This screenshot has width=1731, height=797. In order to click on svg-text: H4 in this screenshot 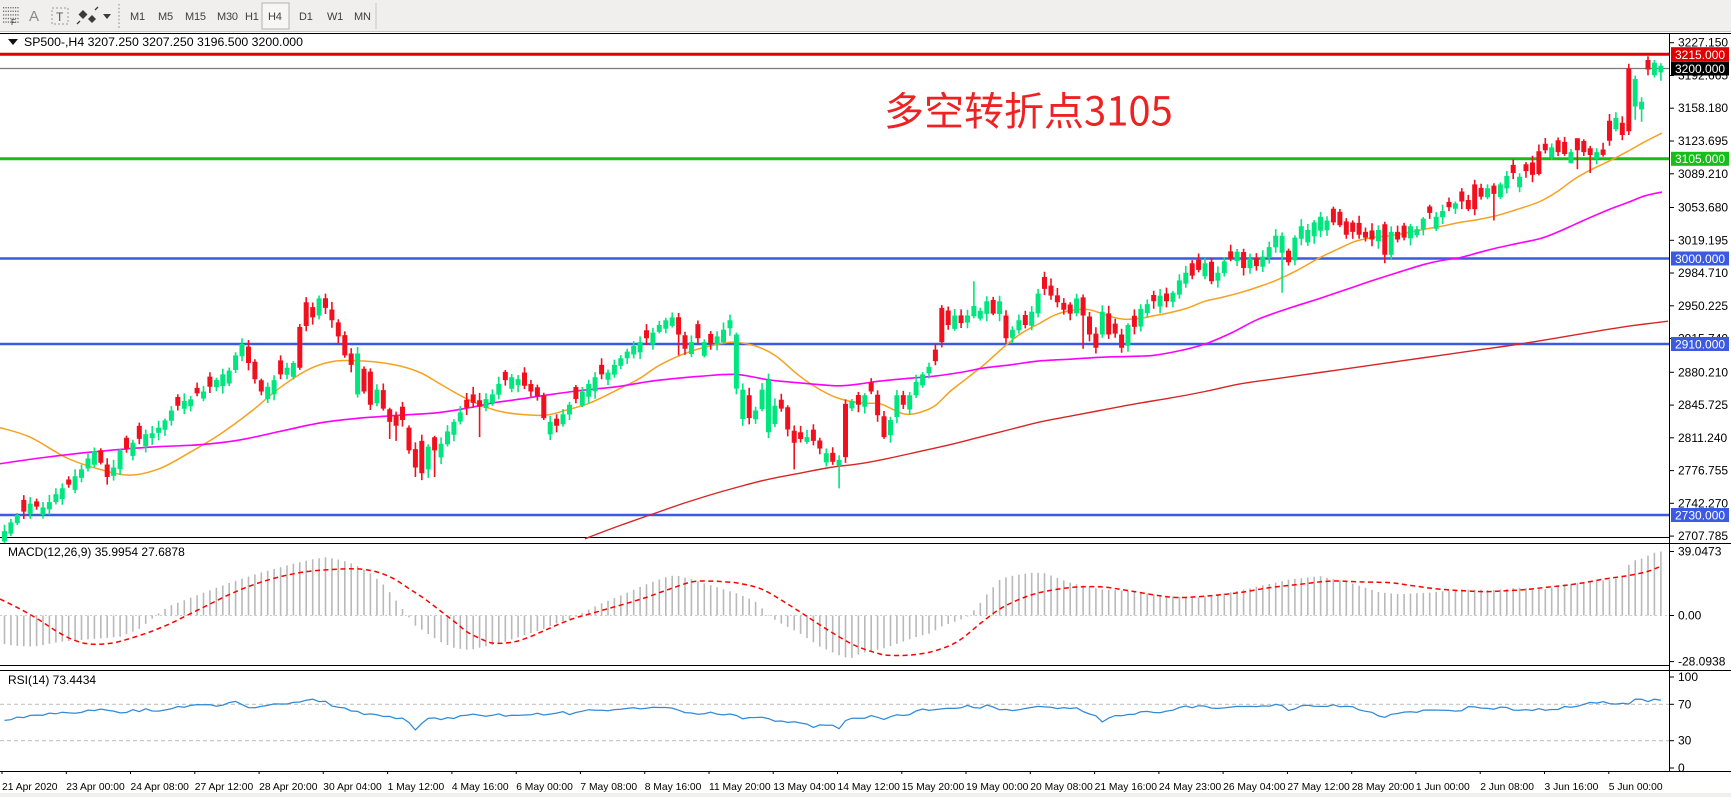, I will do `click(275, 17)`.